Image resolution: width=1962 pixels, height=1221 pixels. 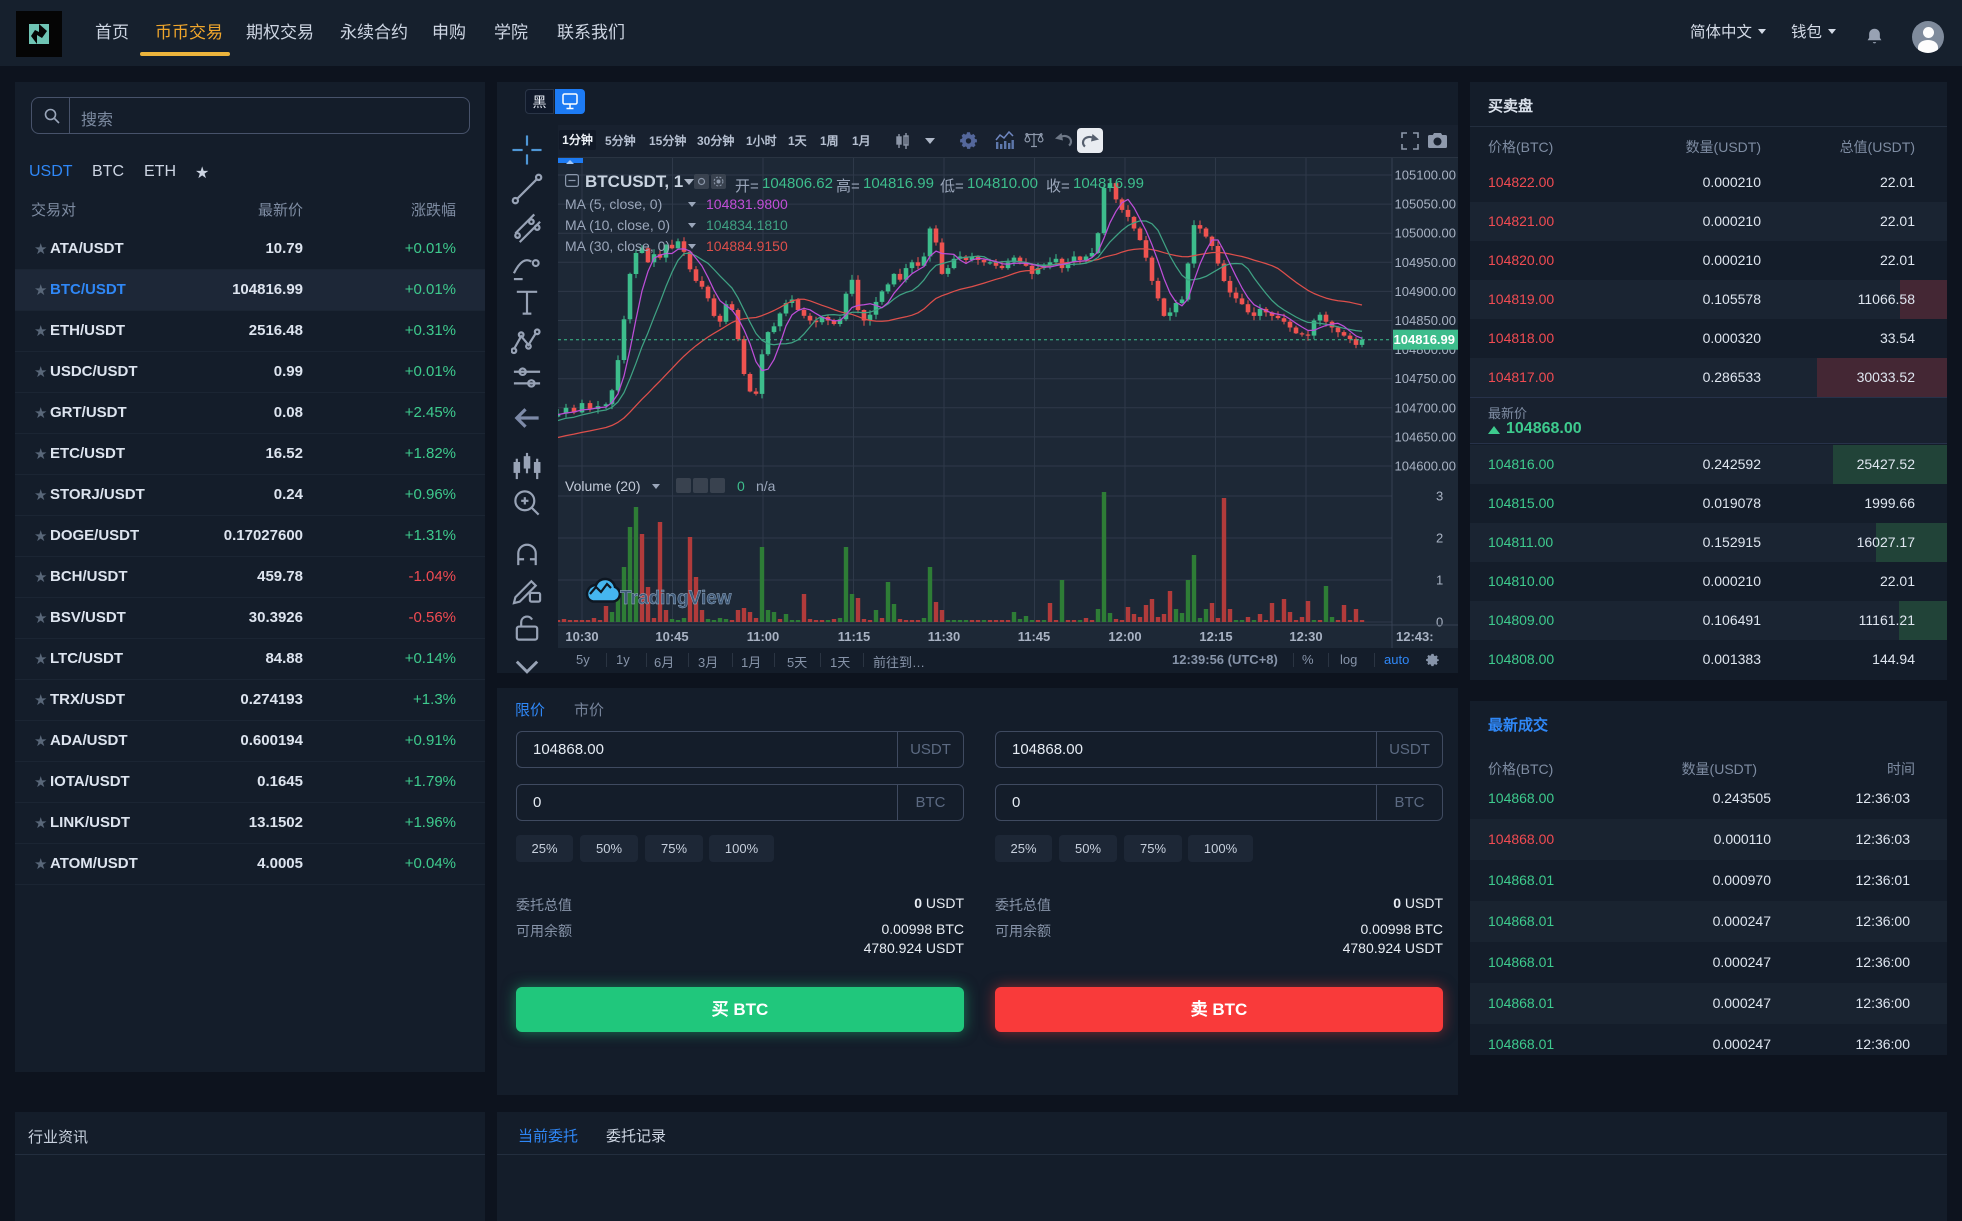 What do you see at coordinates (1425, 291) in the screenshot?
I see `svg-text: 104900.00` at bounding box center [1425, 291].